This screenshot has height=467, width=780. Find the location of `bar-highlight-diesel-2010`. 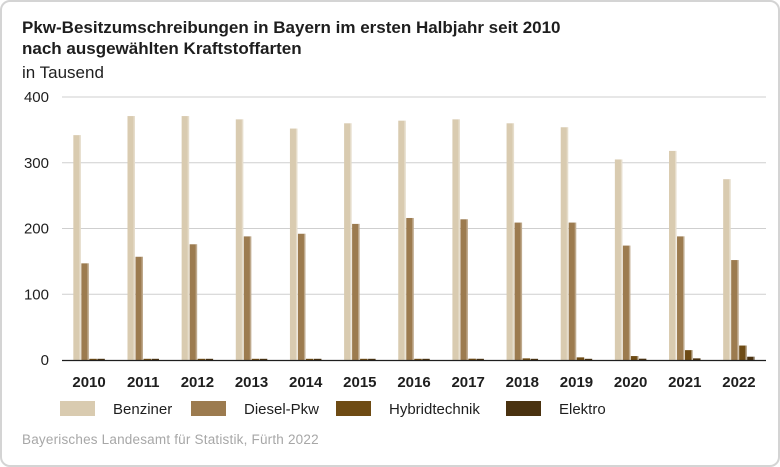

bar-highlight-diesel-2010 is located at coordinates (88, 311).